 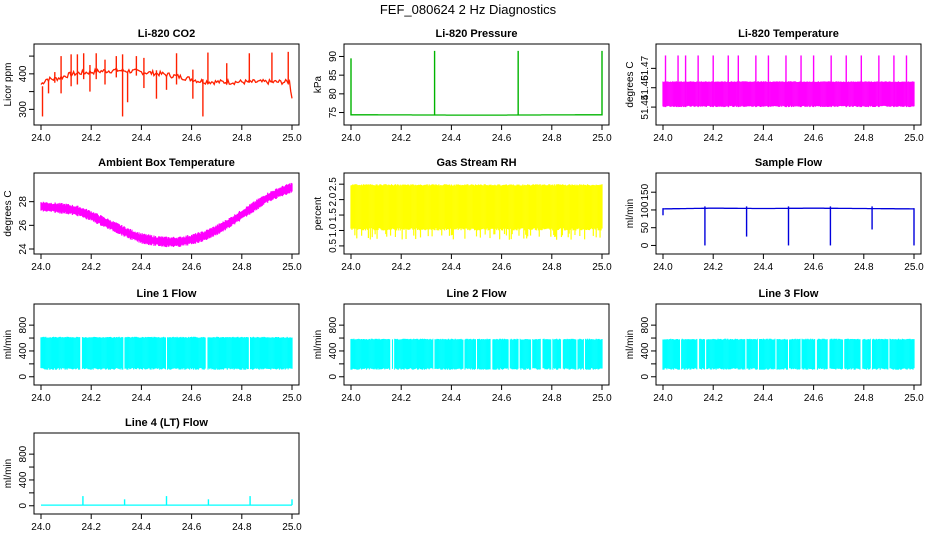 I want to click on figure-title: FEF_080624 2 Hz Diagnostics, so click(x=468, y=9).